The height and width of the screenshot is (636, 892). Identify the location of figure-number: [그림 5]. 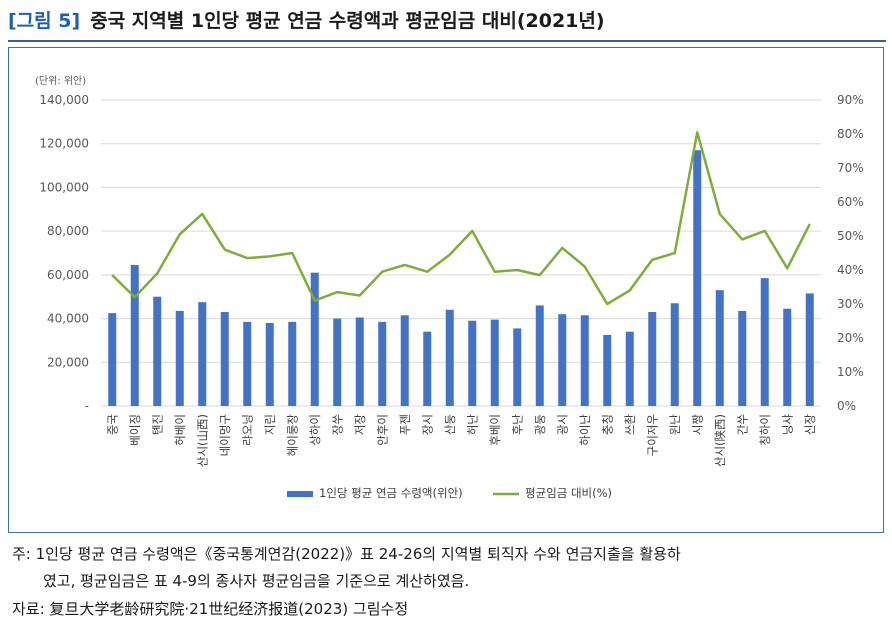
(44, 21).